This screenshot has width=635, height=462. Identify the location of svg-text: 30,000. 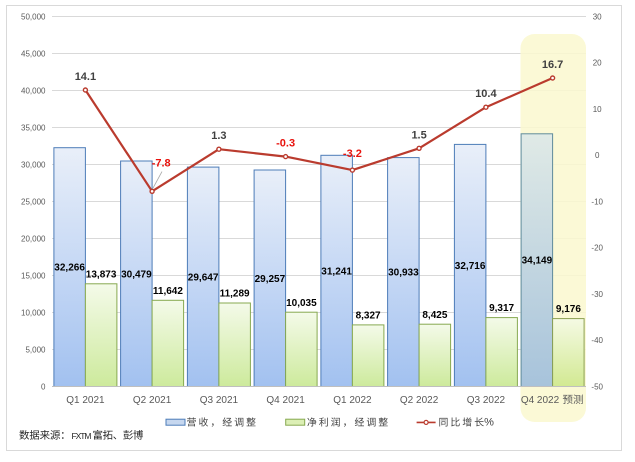
(33, 164).